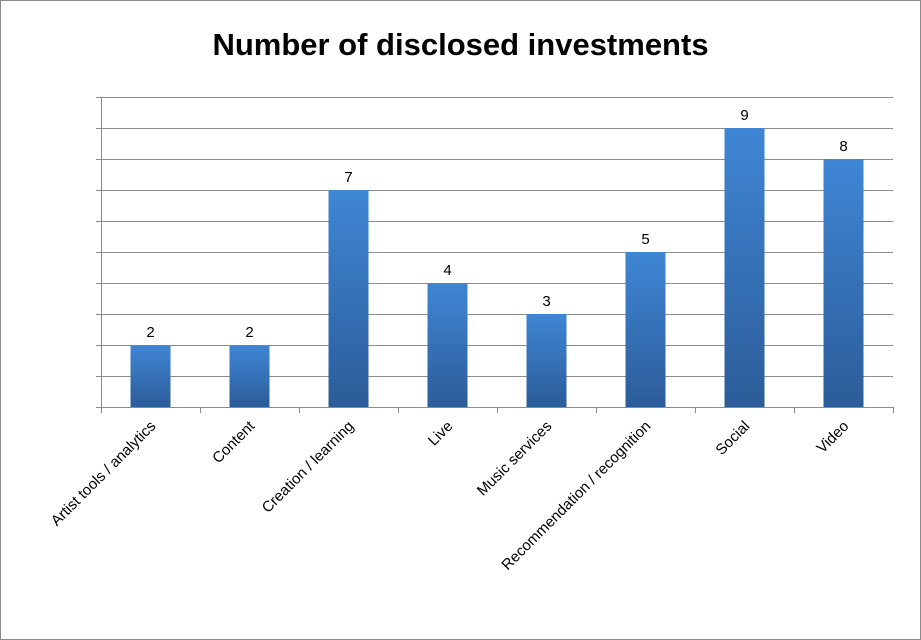  What do you see at coordinates (843, 146) in the screenshot?
I see `bar-value-label: 8` at bounding box center [843, 146].